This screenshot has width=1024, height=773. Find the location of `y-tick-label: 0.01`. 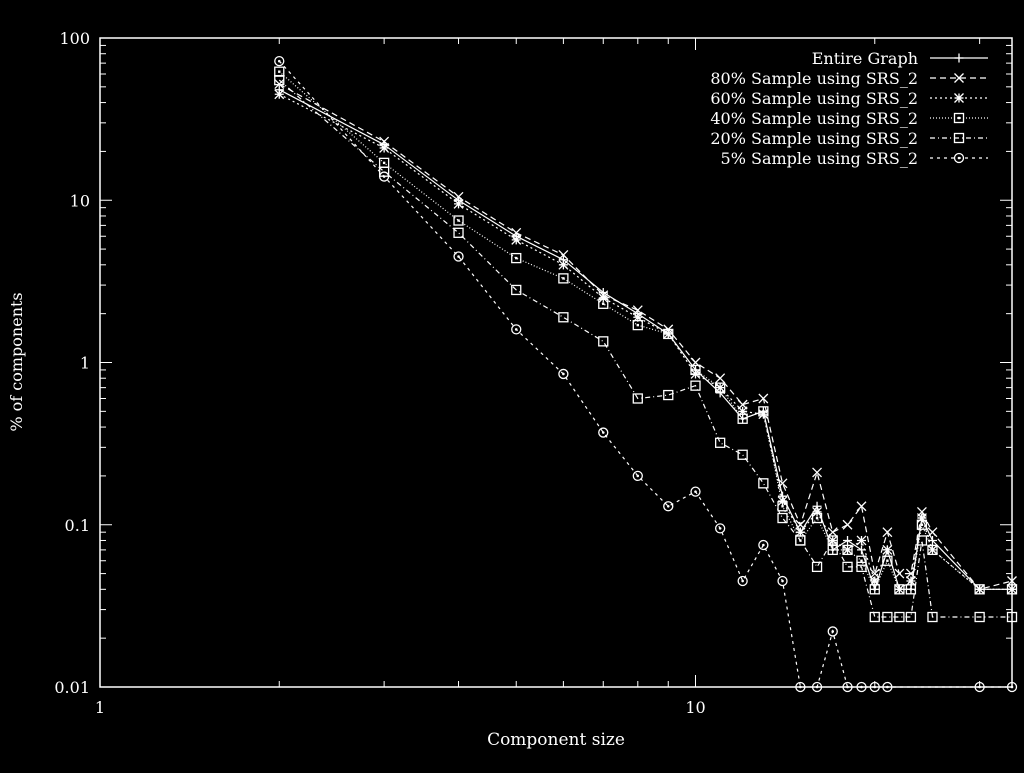

y-tick-label: 0.01 is located at coordinates (72, 687).